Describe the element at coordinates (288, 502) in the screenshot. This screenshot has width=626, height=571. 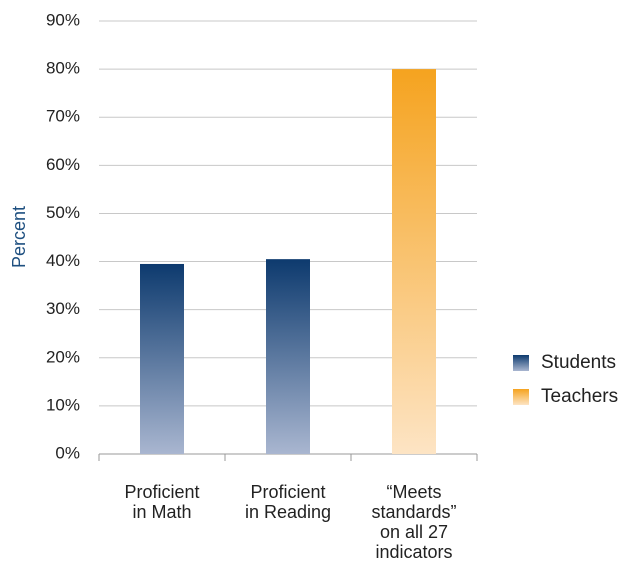
I see `x-tick-label: Proficient in Reading` at that location.